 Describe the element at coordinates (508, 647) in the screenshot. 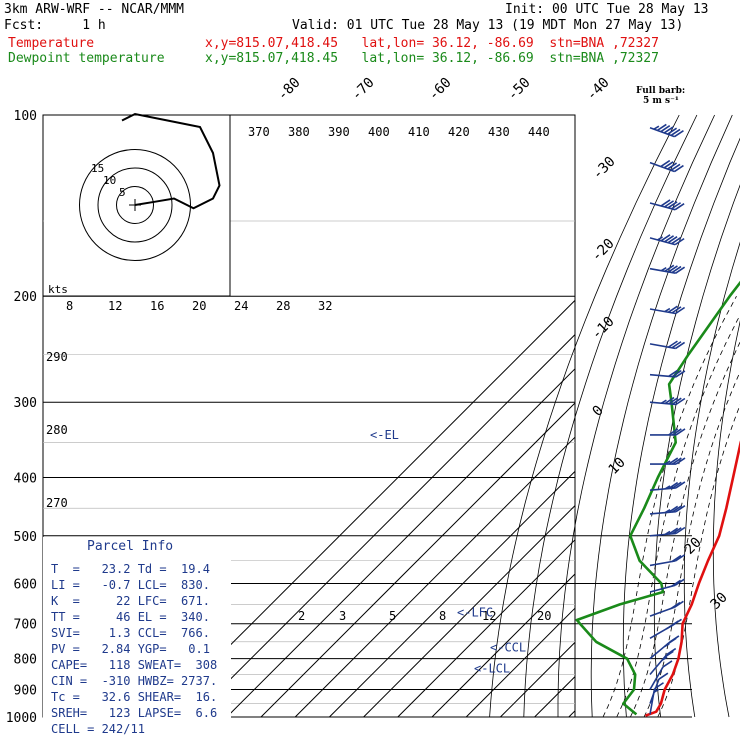

I see `level-marker: <-CCL` at that location.